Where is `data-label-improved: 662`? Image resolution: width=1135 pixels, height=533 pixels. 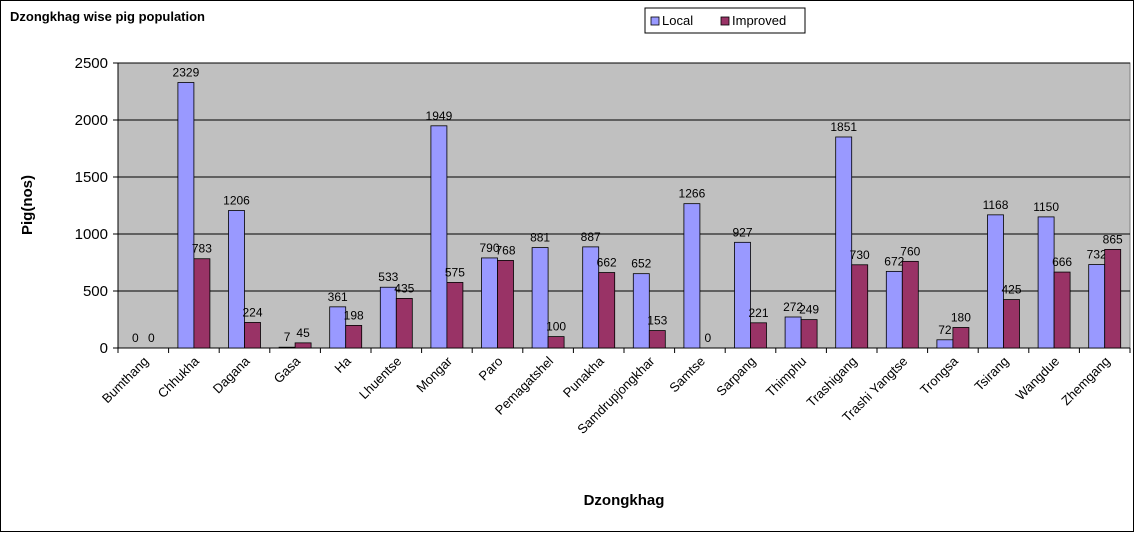
data-label-improved: 662 is located at coordinates (607, 263).